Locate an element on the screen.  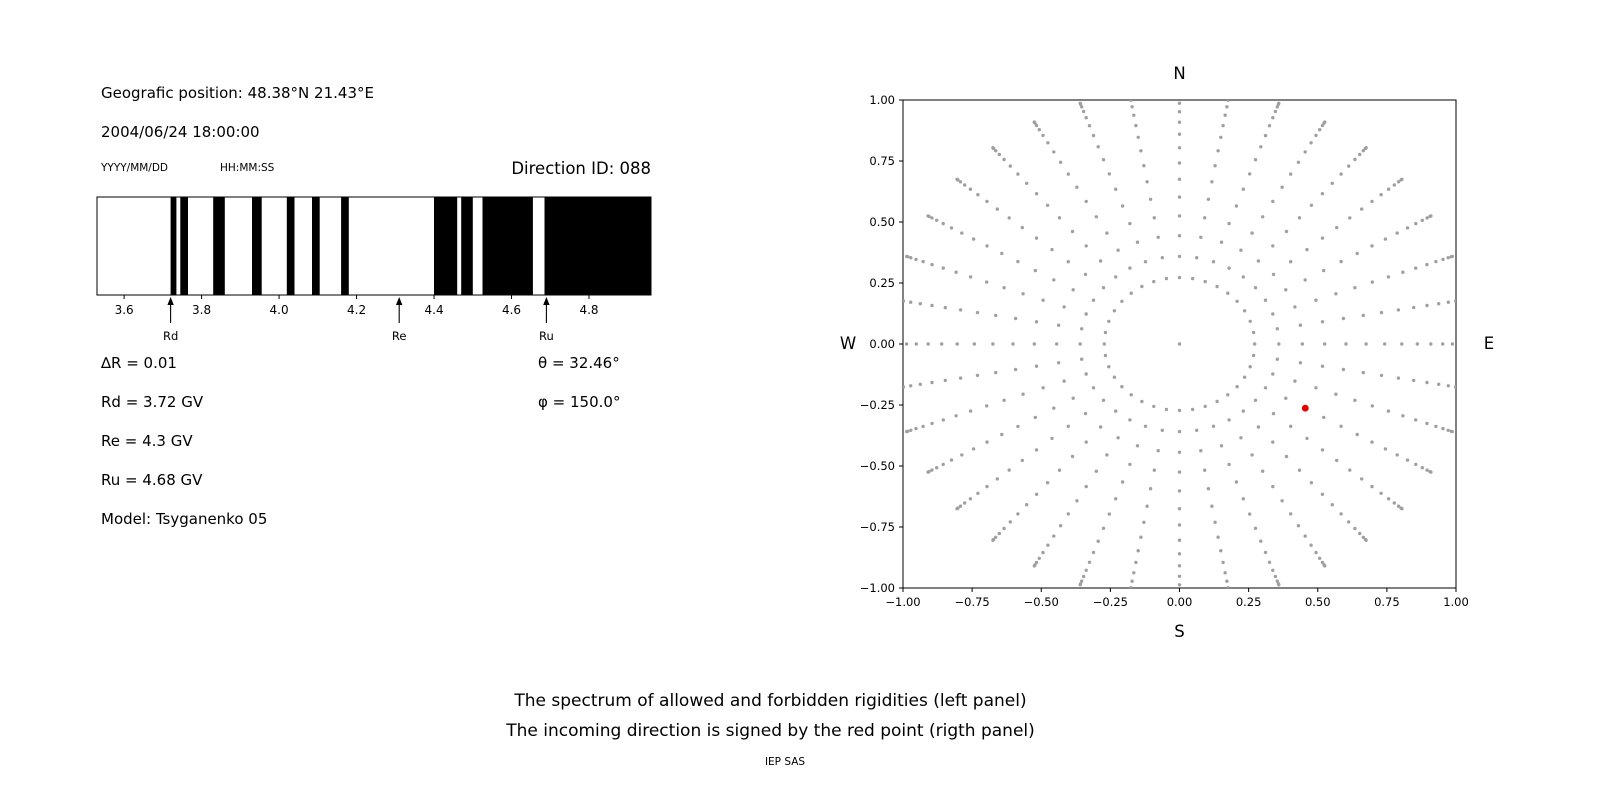
model-label: Model: Tsyganenko 05 is located at coordinates (184, 519).